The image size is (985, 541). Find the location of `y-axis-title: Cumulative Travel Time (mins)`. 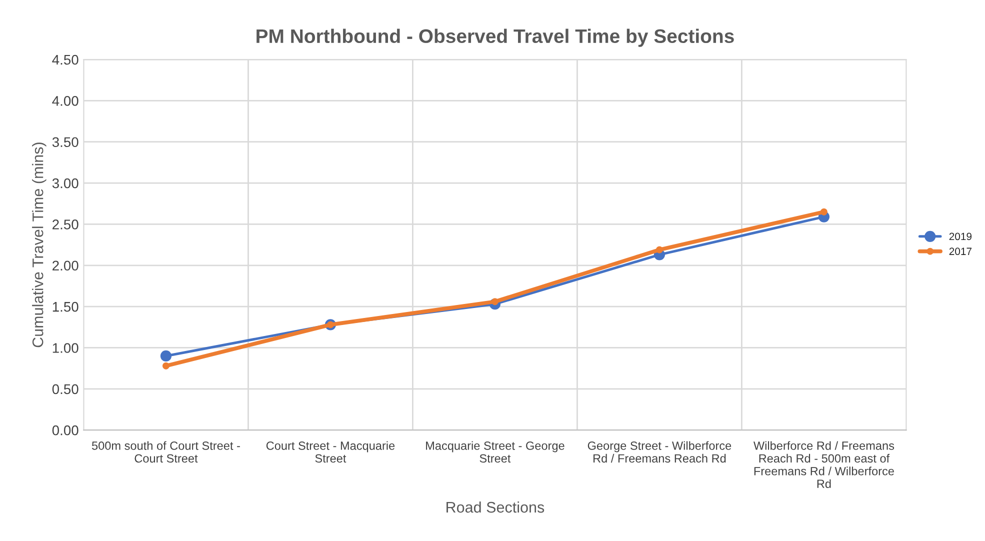

y-axis-title: Cumulative Travel Time (mins) is located at coordinates (39, 245).